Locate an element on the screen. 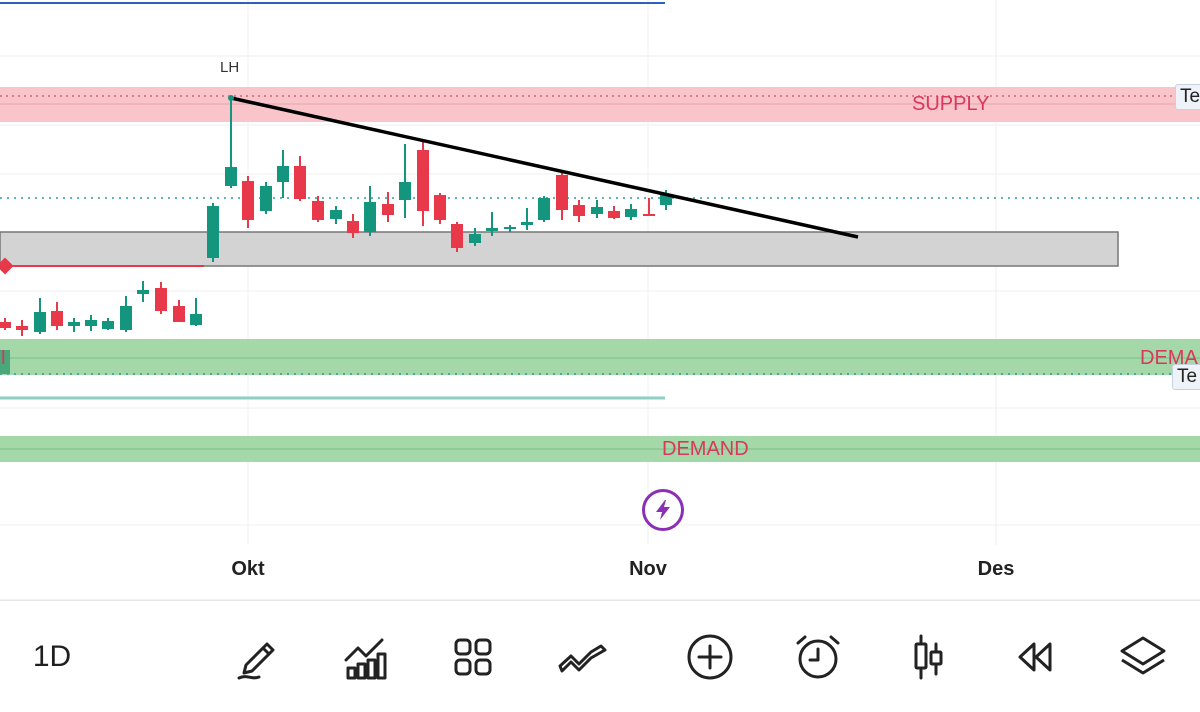 Image resolution: width=1200 pixels, height=712 pixels. layers-icon is located at coordinates (1143, 657).